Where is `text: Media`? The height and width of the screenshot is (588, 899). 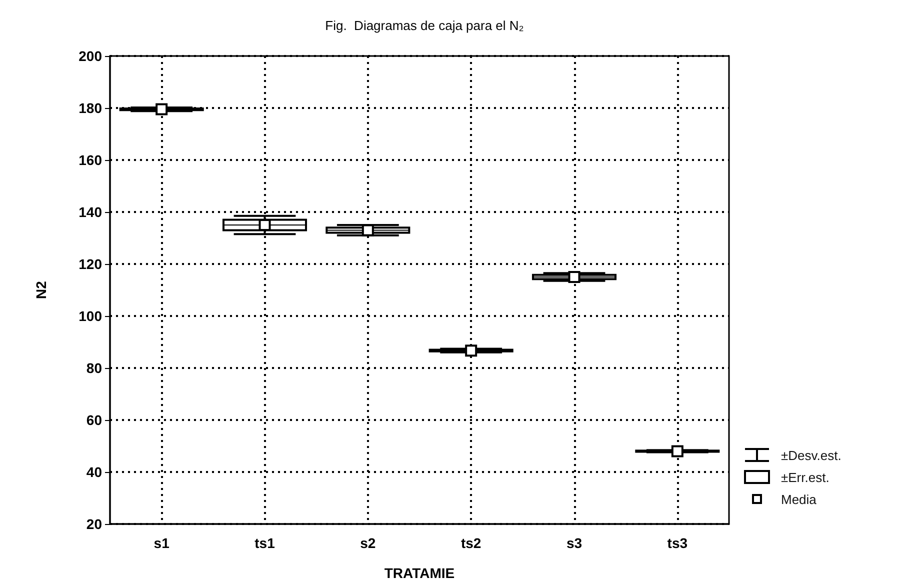 text: Media is located at coordinates (798, 499).